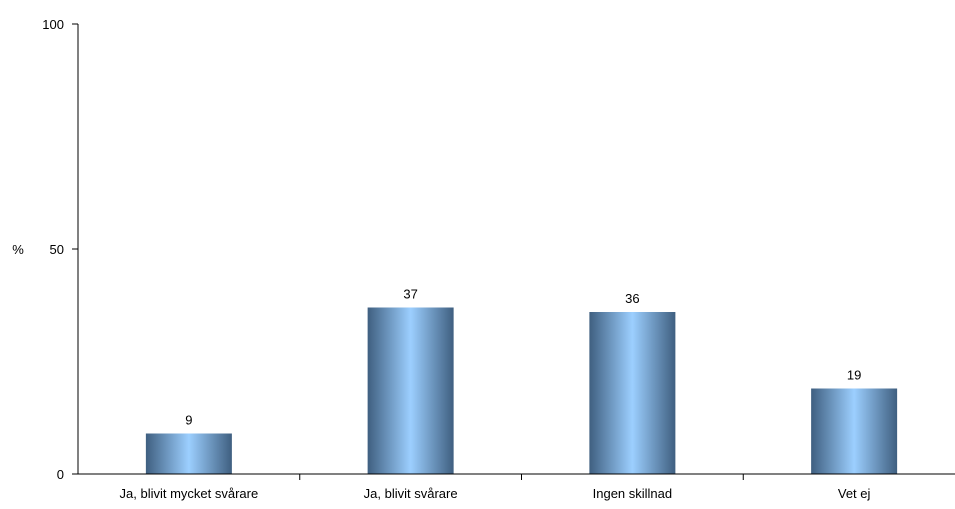 The height and width of the screenshot is (509, 955). I want to click on x-tick-label: Vet ej, so click(854, 493).